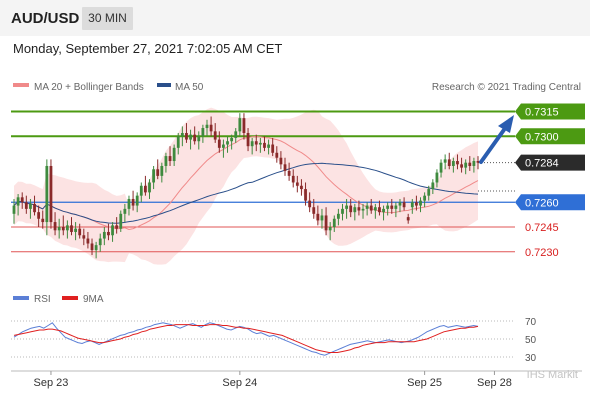  What do you see at coordinates (542, 164) in the screenshot?
I see `level-label-current: 0.7284` at bounding box center [542, 164].